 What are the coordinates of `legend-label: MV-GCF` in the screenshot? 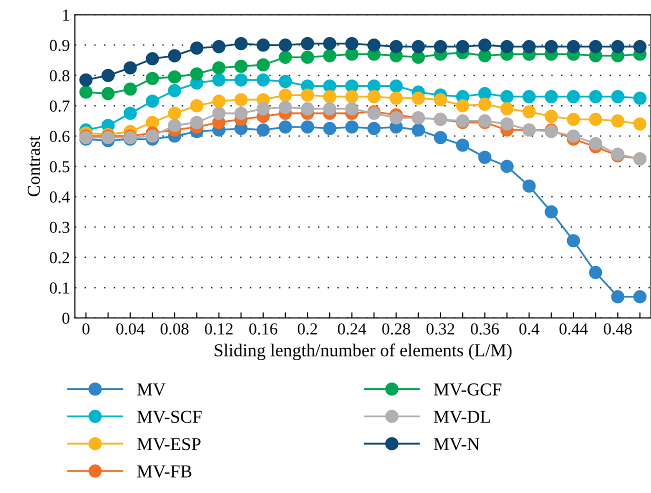 It's located at (468, 389).